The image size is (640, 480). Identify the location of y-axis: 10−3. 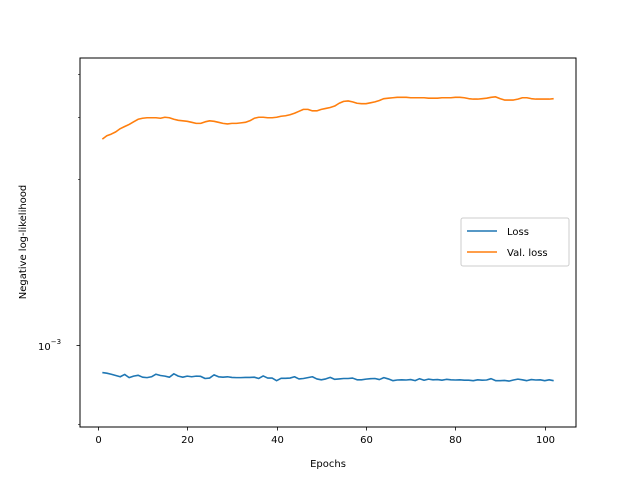
(59, 249).